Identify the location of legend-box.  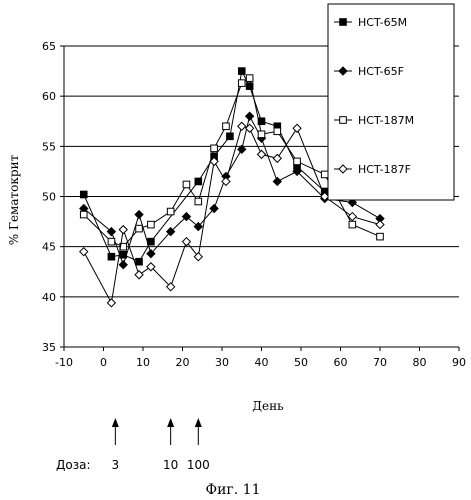
(391, 102).